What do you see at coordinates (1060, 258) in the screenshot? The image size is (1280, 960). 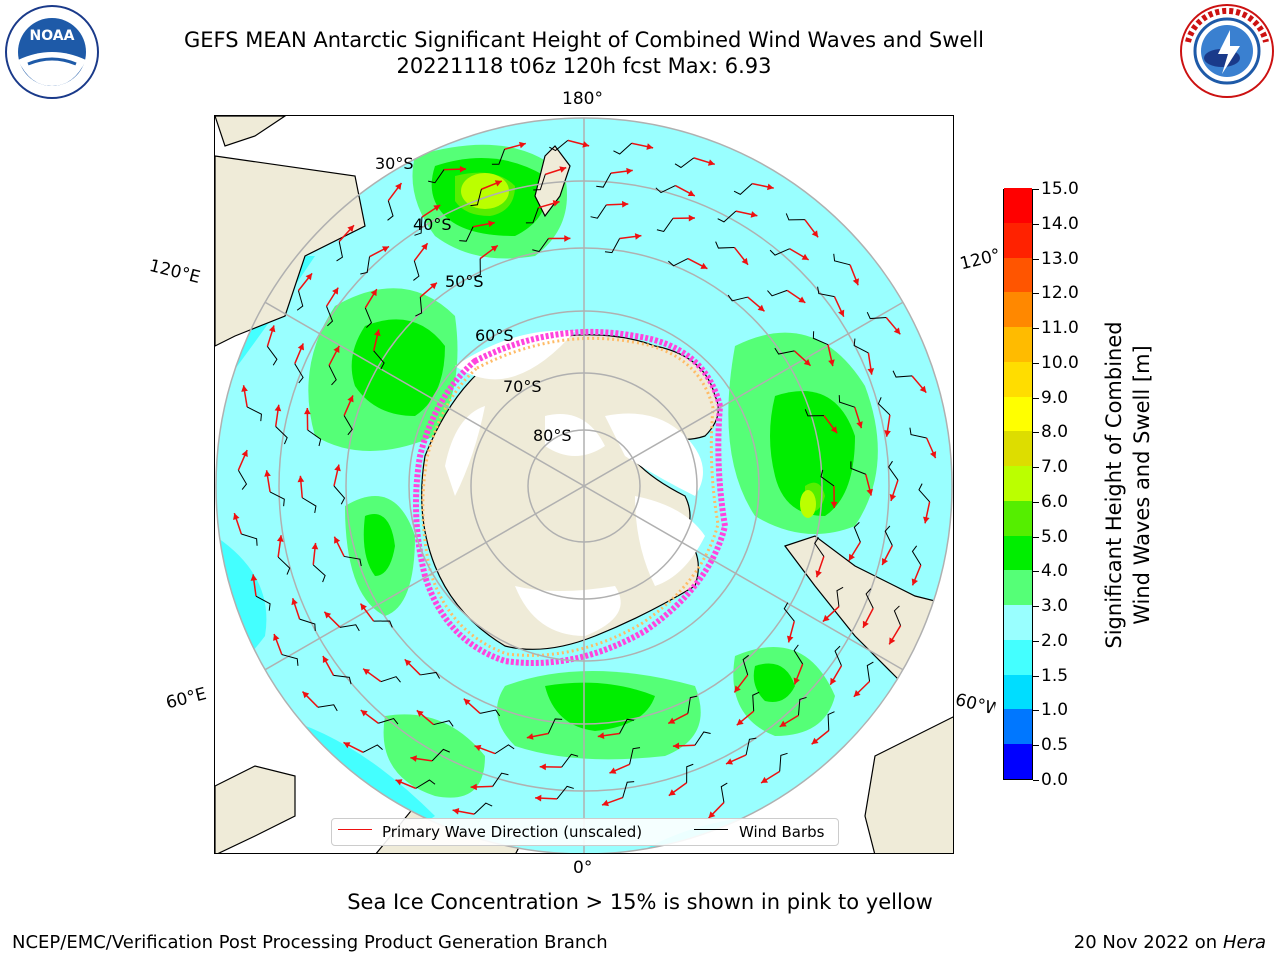 I see `colorbar-tick-label: 13.0` at bounding box center [1060, 258].